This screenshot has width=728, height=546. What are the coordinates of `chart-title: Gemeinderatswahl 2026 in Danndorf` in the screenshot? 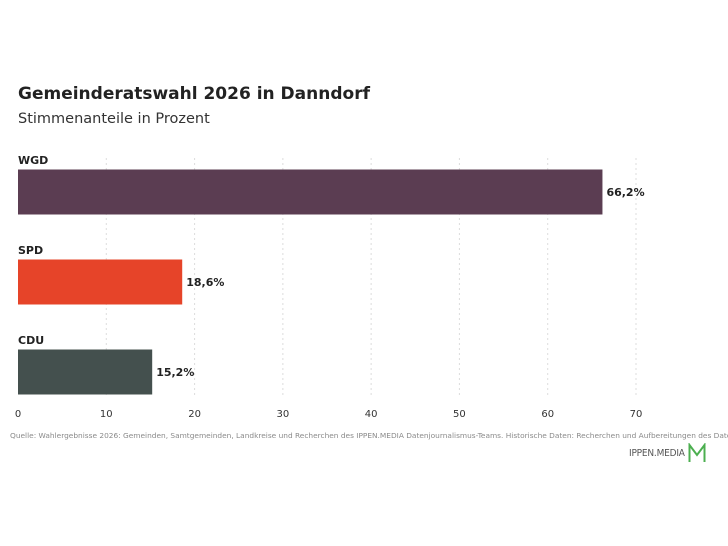 It's located at (194, 94).